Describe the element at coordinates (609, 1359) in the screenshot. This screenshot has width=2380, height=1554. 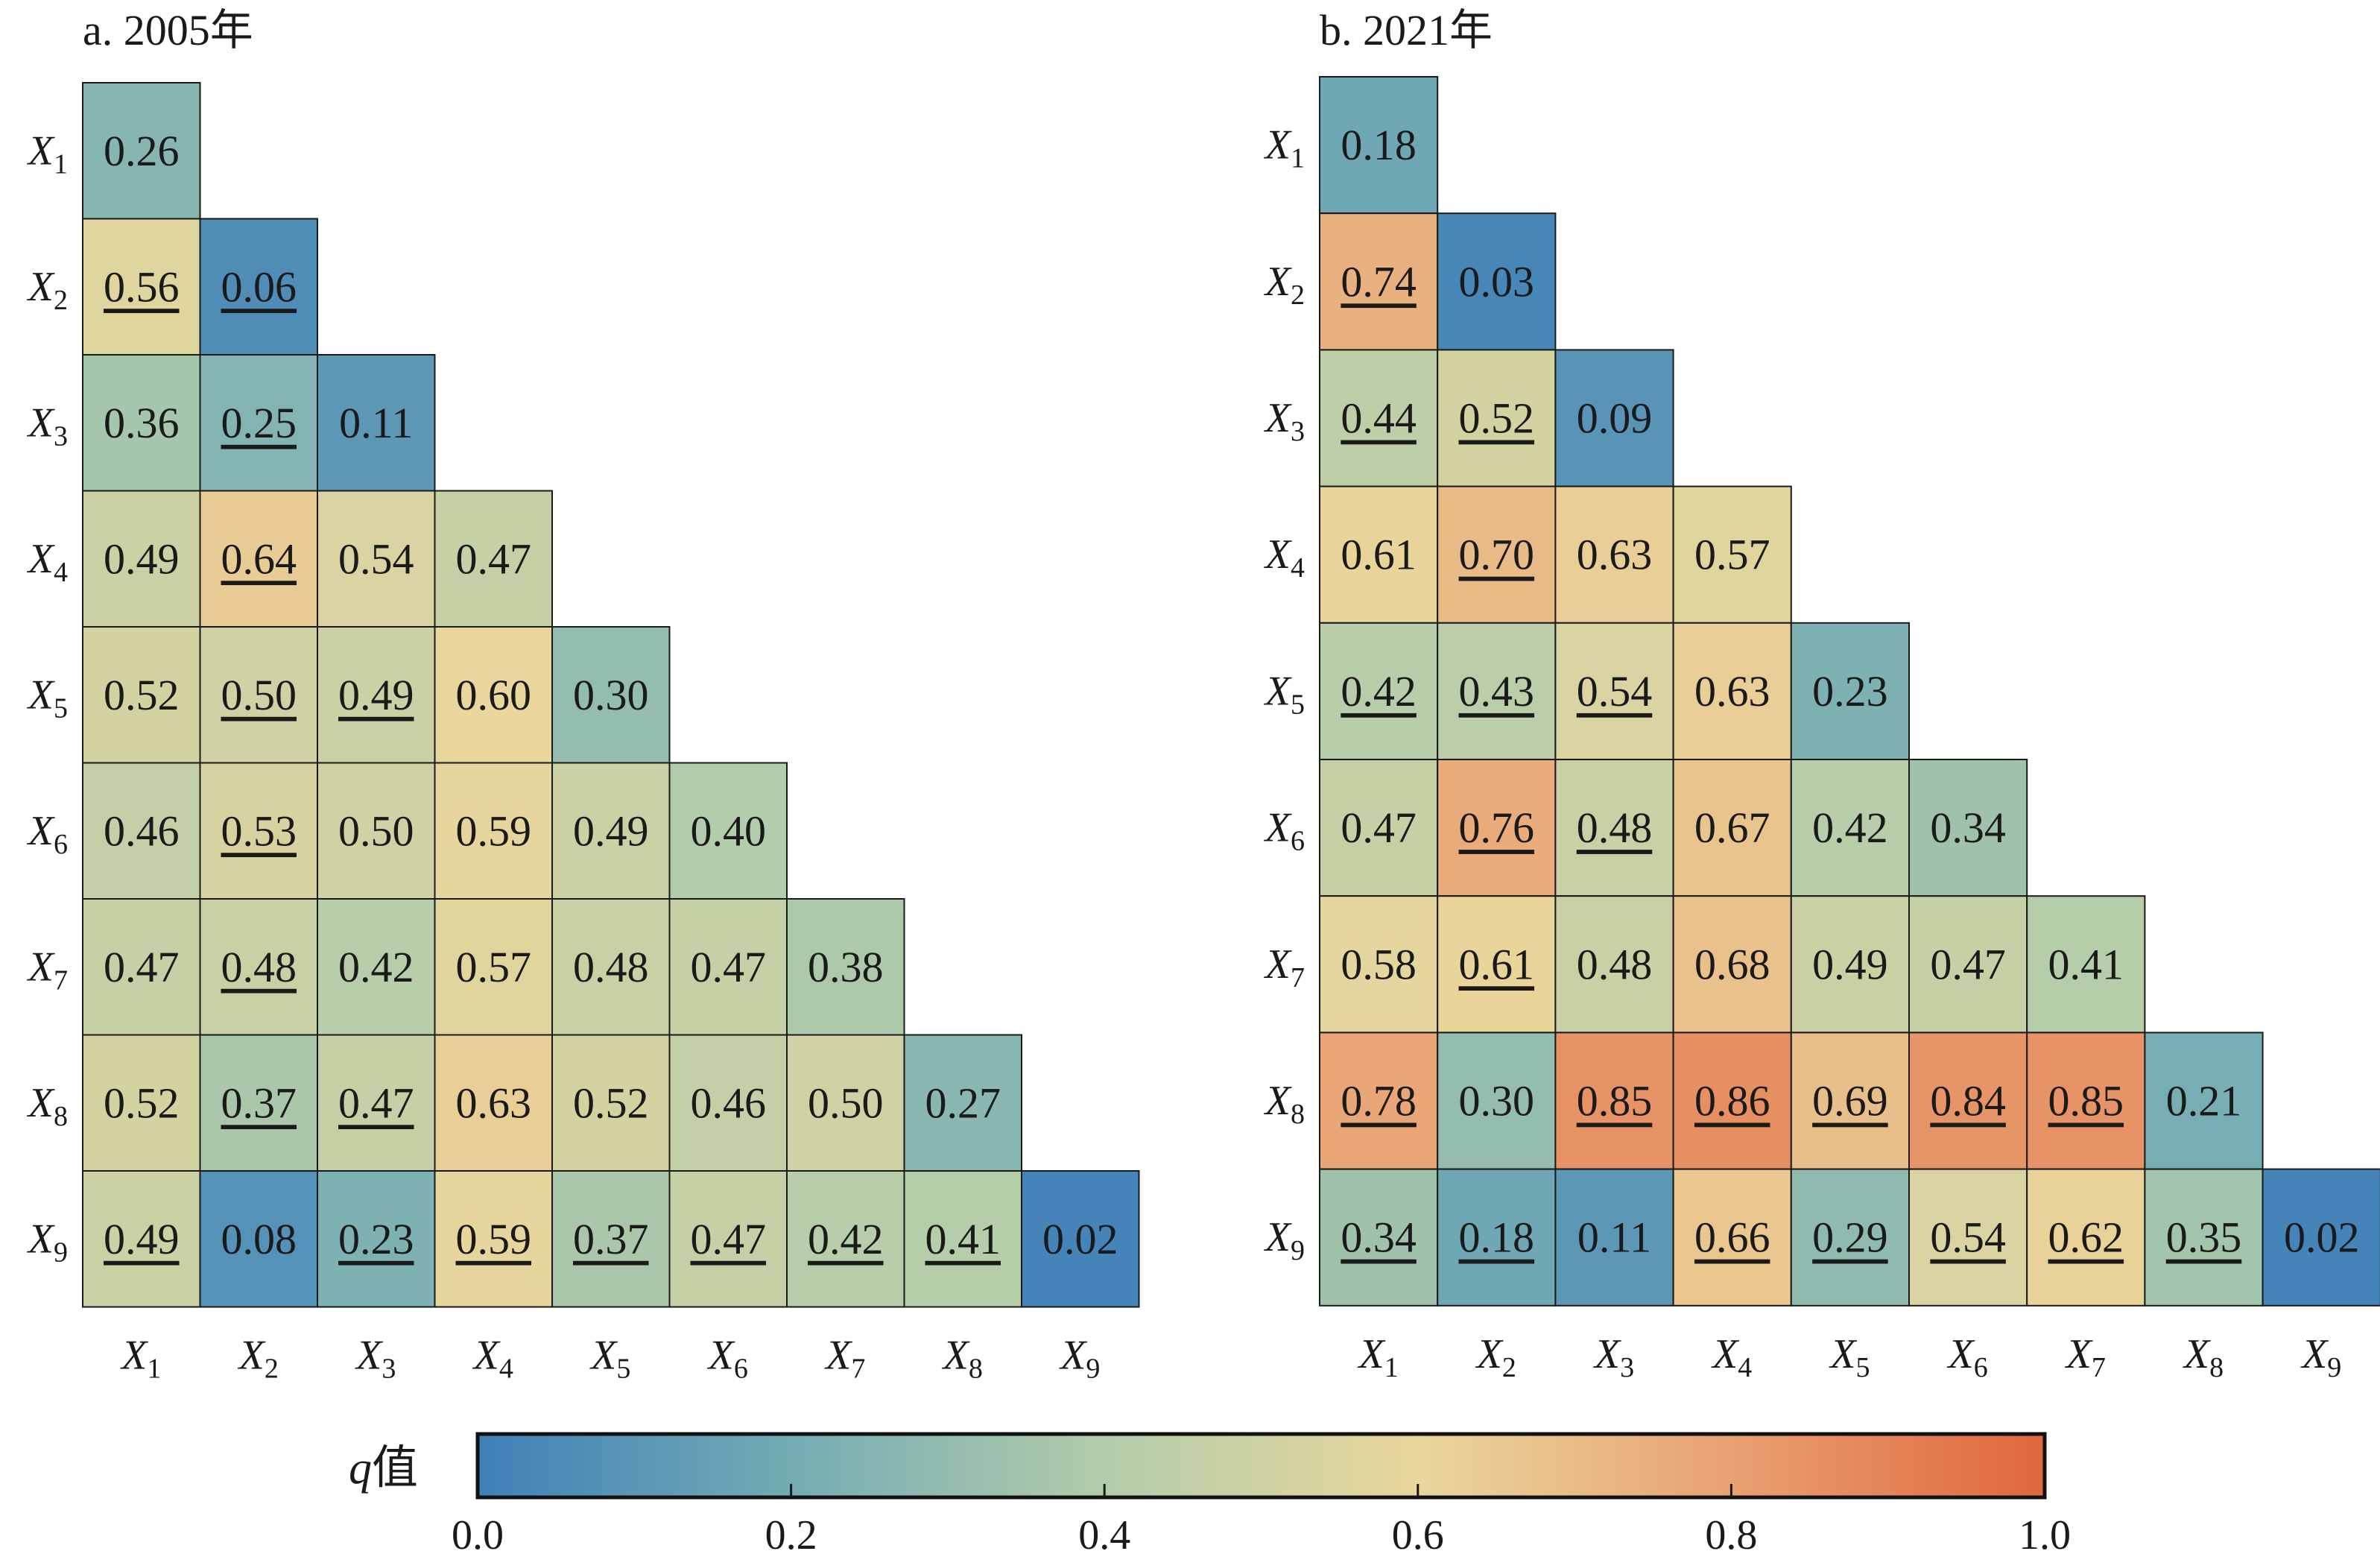
I see `column-label: X5` at that location.